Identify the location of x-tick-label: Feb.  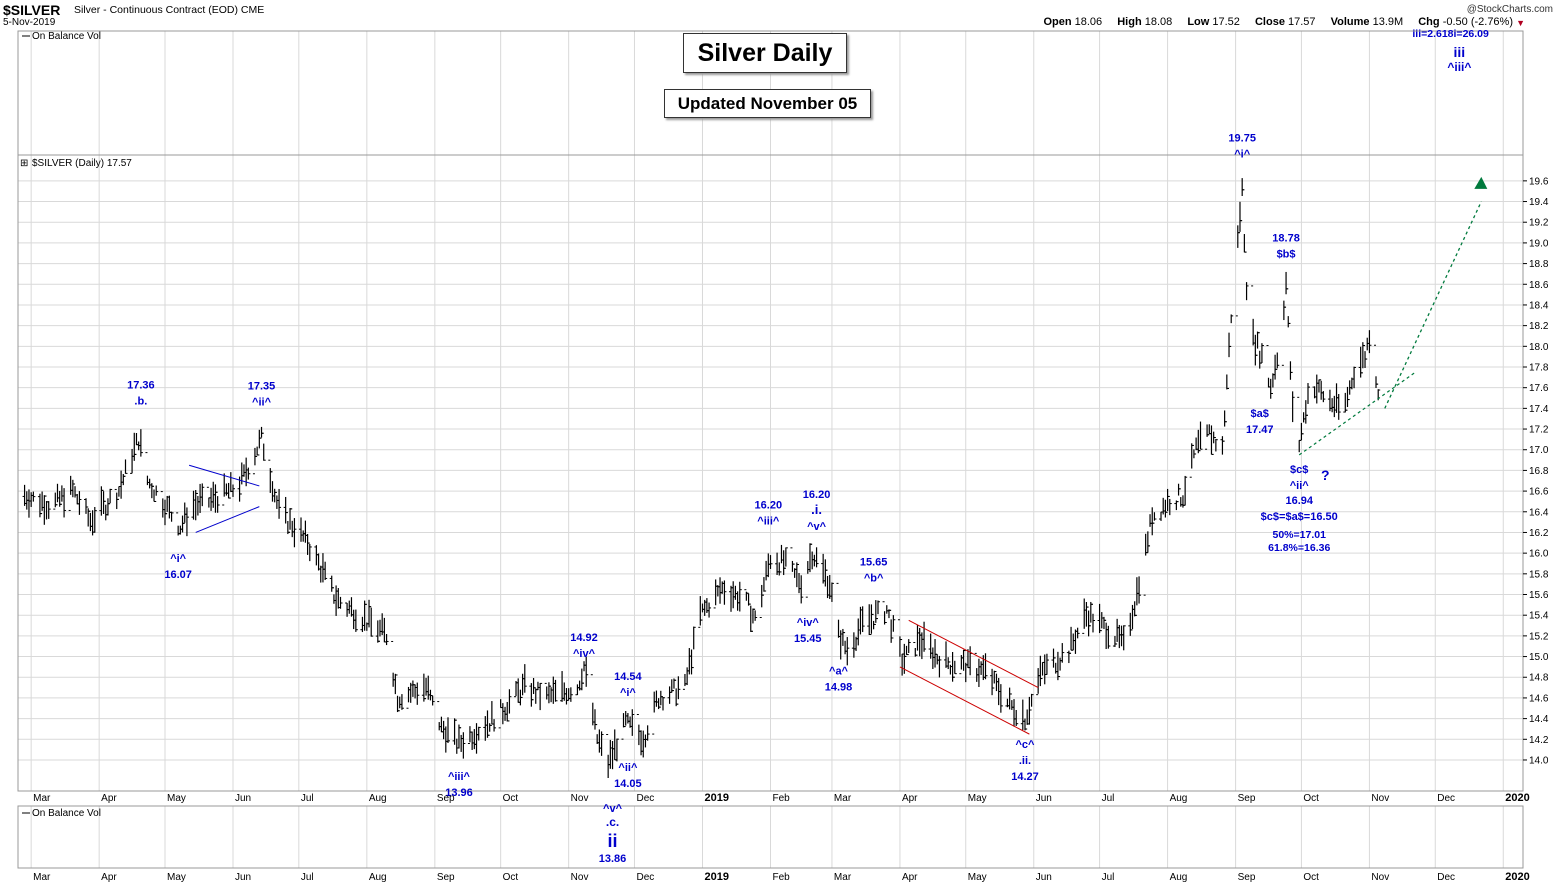
(782, 877).